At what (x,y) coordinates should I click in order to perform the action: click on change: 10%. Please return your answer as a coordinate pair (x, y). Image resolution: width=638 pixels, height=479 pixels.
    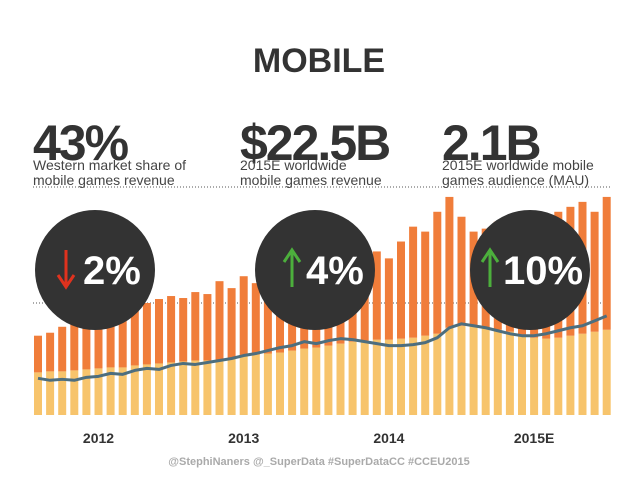
    Looking at the image, I should click on (543, 271).